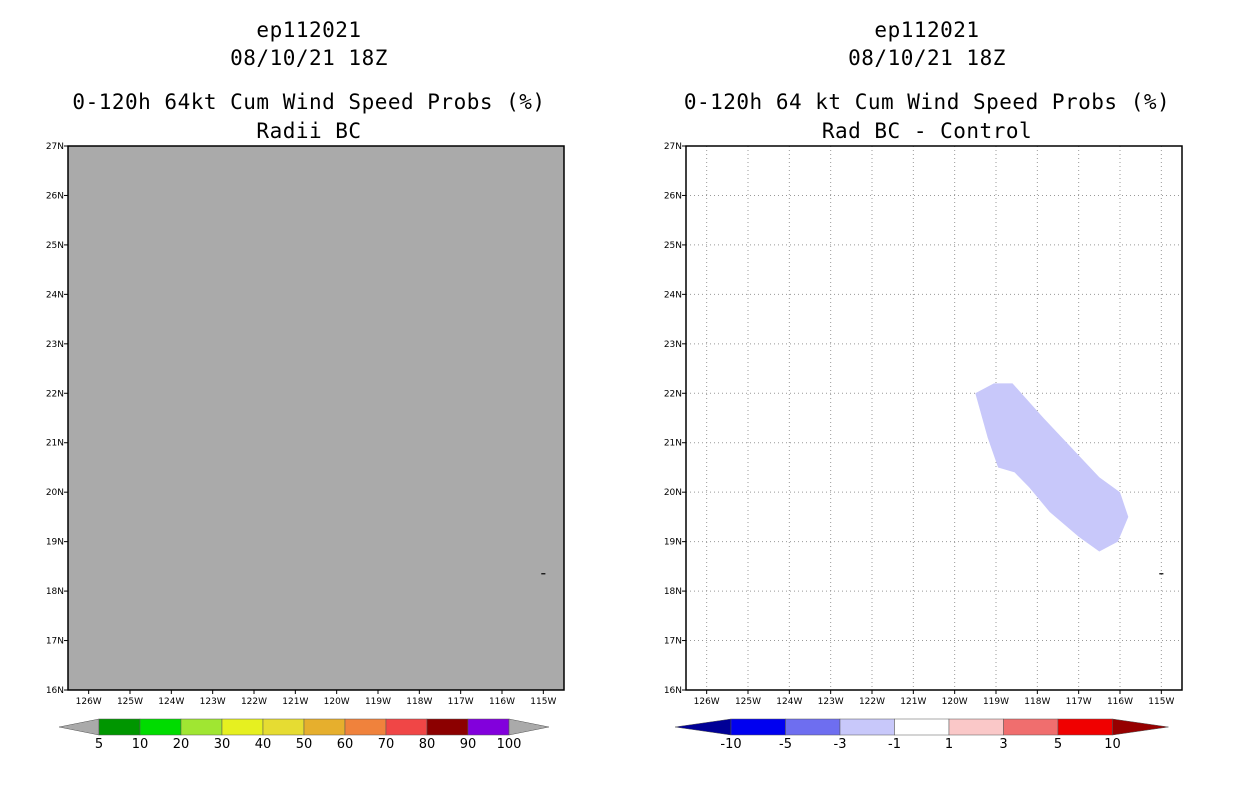  Describe the element at coordinates (1052, 467) in the screenshot. I see `right-diff-region` at that location.